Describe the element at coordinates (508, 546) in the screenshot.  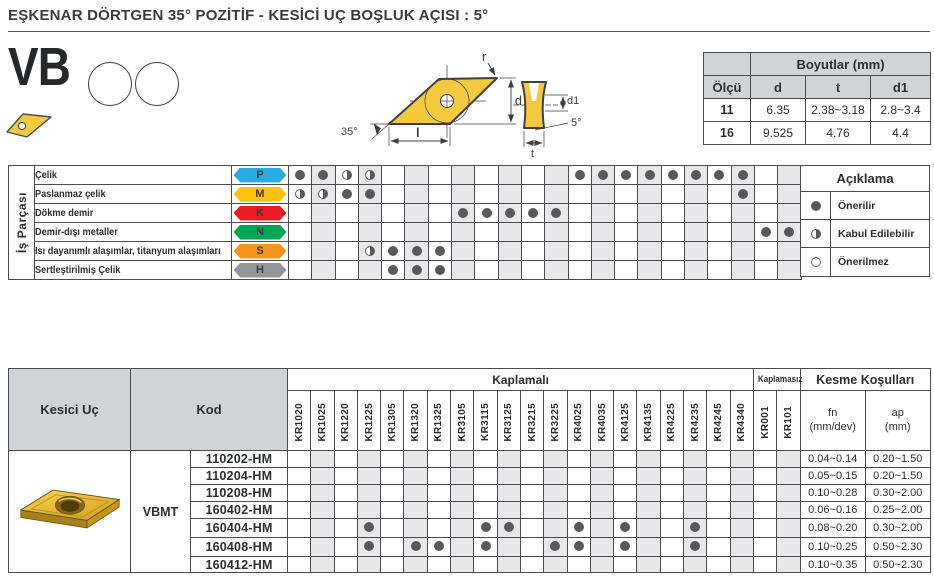
I see `availability-KR3125` at that location.